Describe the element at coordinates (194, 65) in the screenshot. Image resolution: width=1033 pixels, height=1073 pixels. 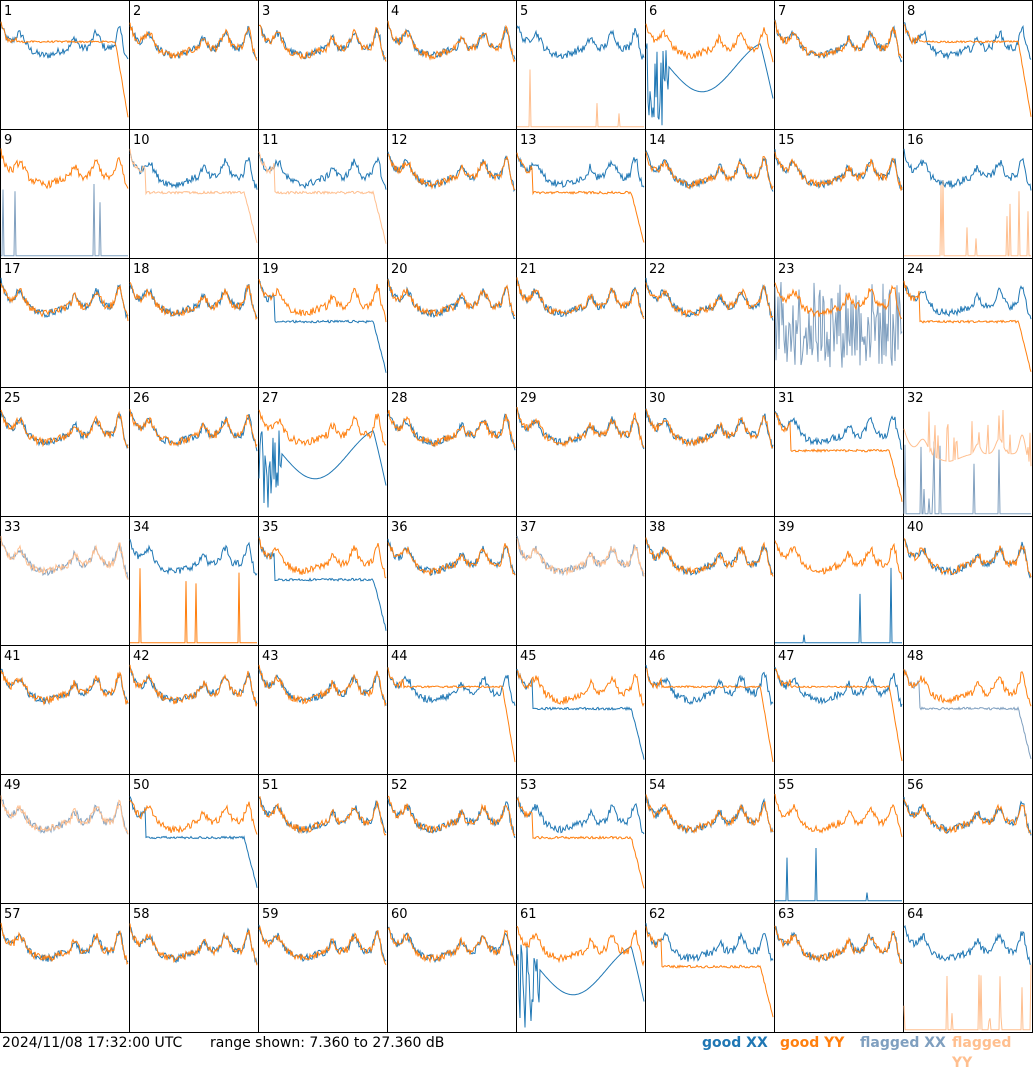
I see `panel-2: 2` at that location.